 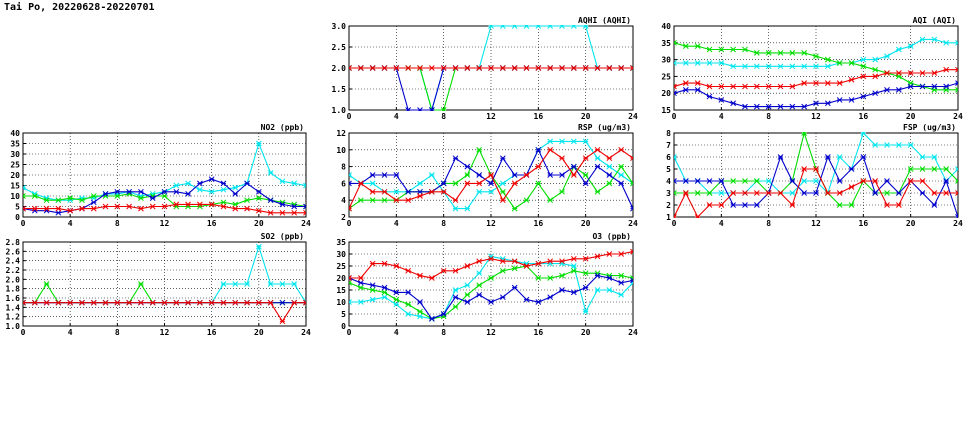 What do you see at coordinates (341, 133) in the screenshot?
I see `y-tick-label: 12` at bounding box center [341, 133].